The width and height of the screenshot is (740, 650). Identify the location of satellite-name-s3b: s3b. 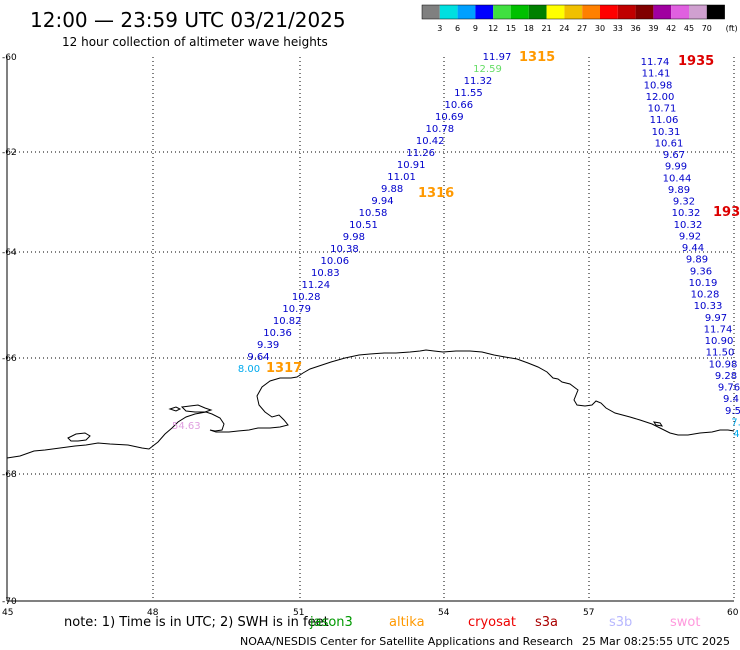
(620, 622).